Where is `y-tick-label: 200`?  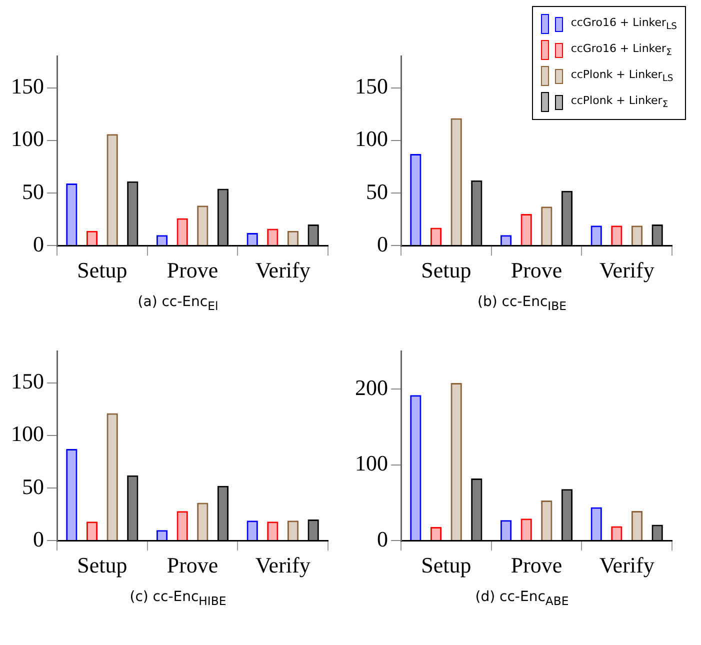 y-tick-label: 200 is located at coordinates (371, 387).